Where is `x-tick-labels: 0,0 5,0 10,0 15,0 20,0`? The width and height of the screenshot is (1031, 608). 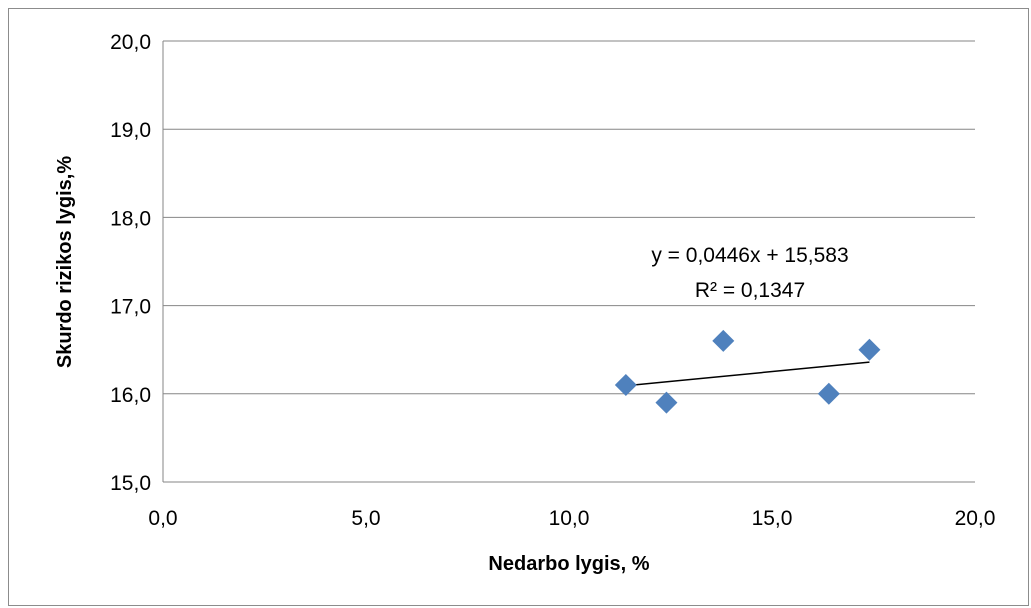 x-tick-labels: 0,0 5,0 10,0 15,0 20,0 is located at coordinates (571, 518).